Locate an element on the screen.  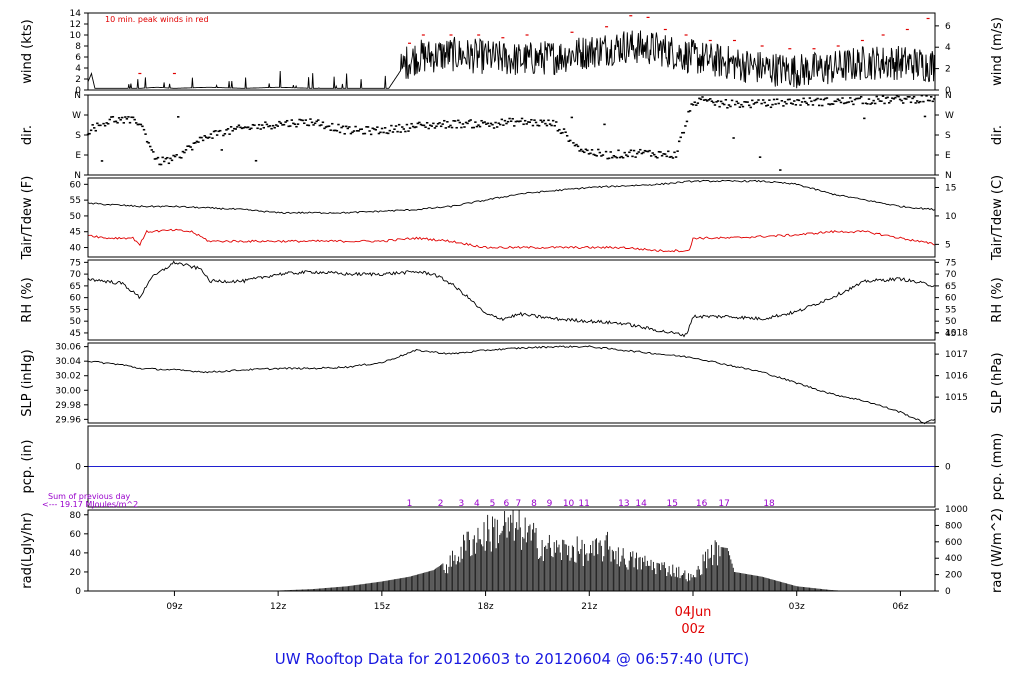
humidity-right-tick-label: 45 is located at coordinates (950, 334).